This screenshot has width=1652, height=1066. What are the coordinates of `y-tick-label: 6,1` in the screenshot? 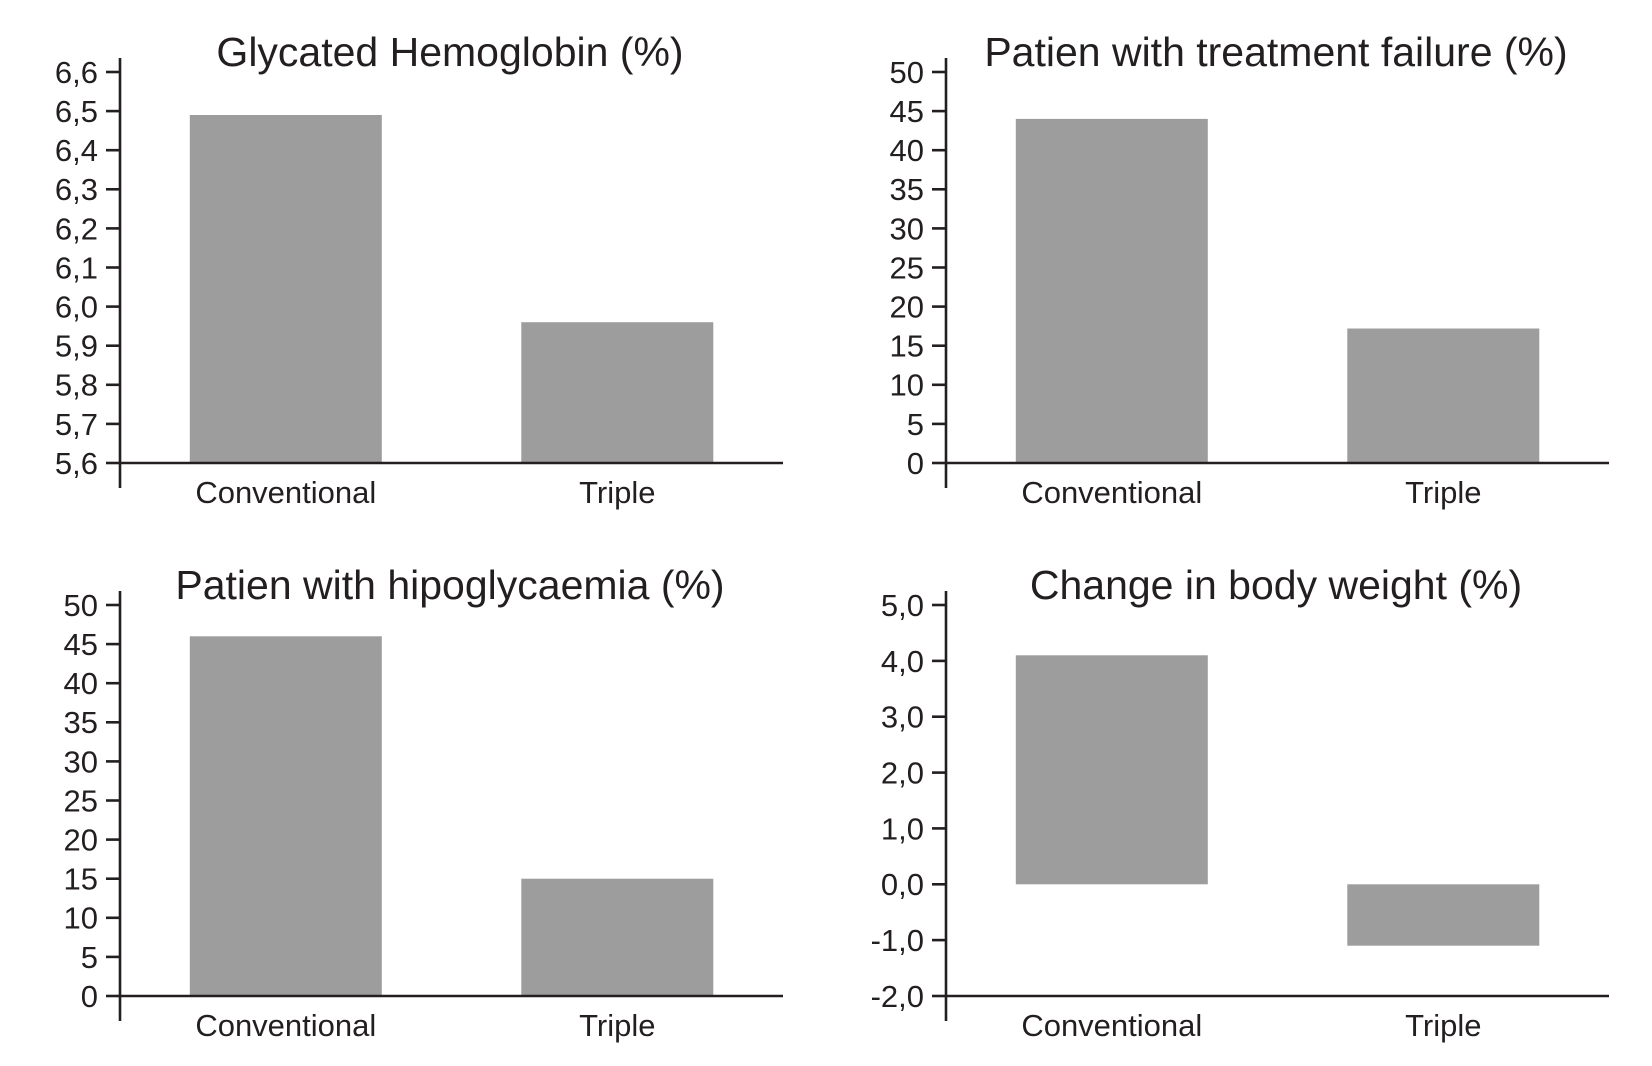 It's located at (76, 267).